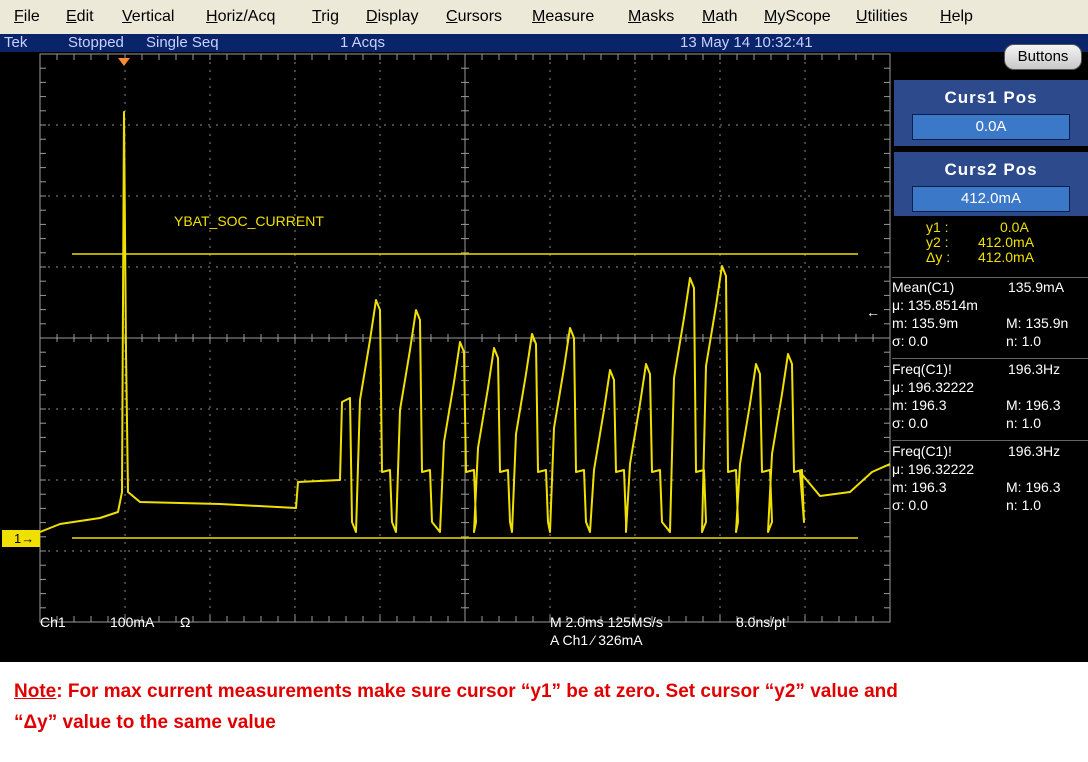 The height and width of the screenshot is (762, 1088). What do you see at coordinates (27, 16) in the screenshot?
I see `menu-file: File` at bounding box center [27, 16].